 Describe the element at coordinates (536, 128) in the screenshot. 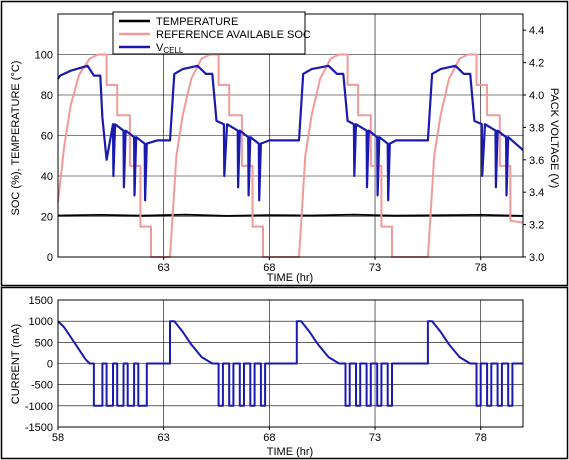

I see `top-y2-tick-label: 3.8` at that location.